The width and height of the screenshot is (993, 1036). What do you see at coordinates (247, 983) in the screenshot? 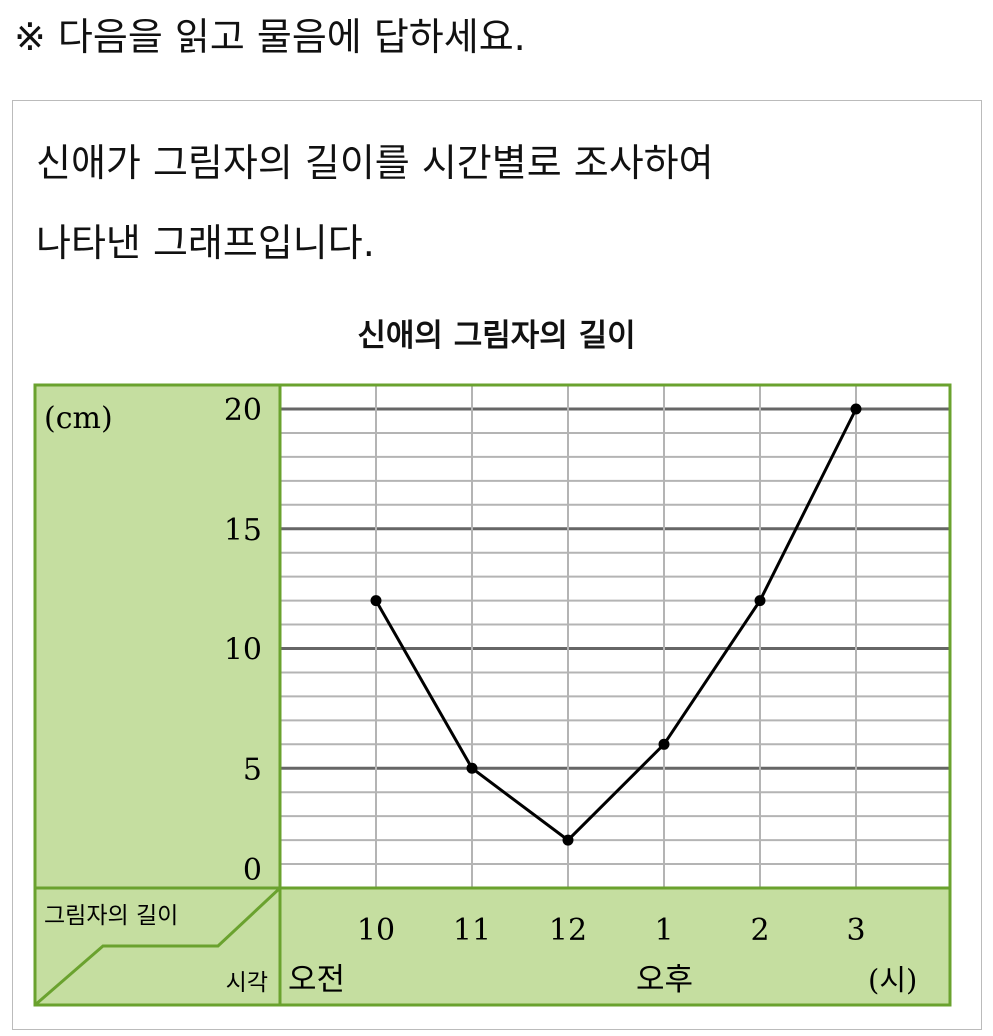
I see `corner-label-time: 시각` at bounding box center [247, 983].